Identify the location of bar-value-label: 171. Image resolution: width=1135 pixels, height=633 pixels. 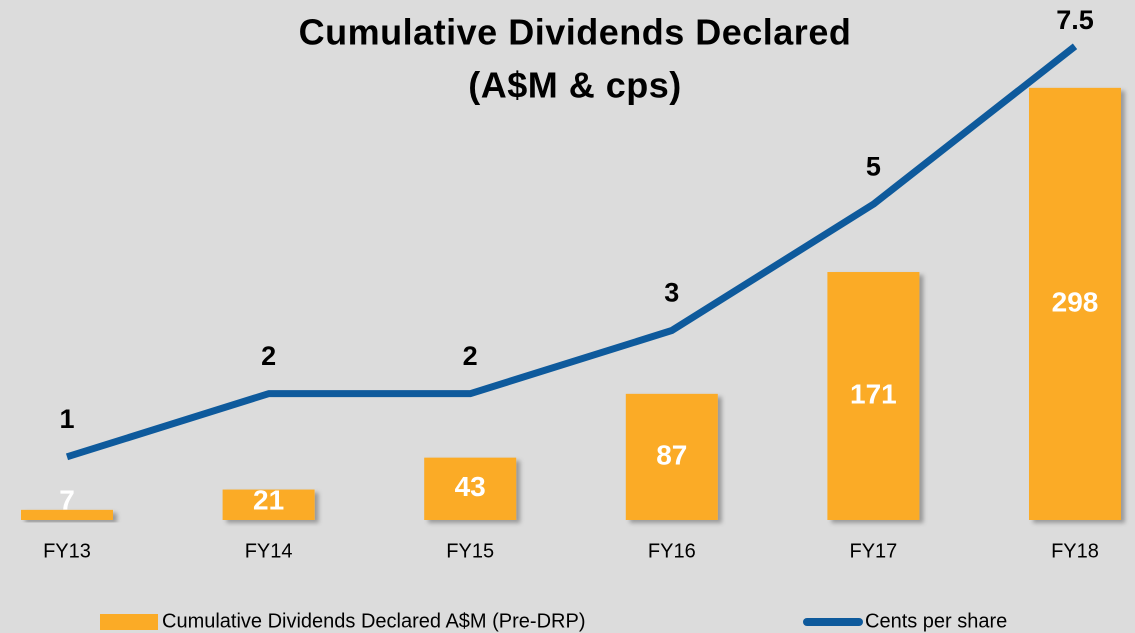
(873, 393).